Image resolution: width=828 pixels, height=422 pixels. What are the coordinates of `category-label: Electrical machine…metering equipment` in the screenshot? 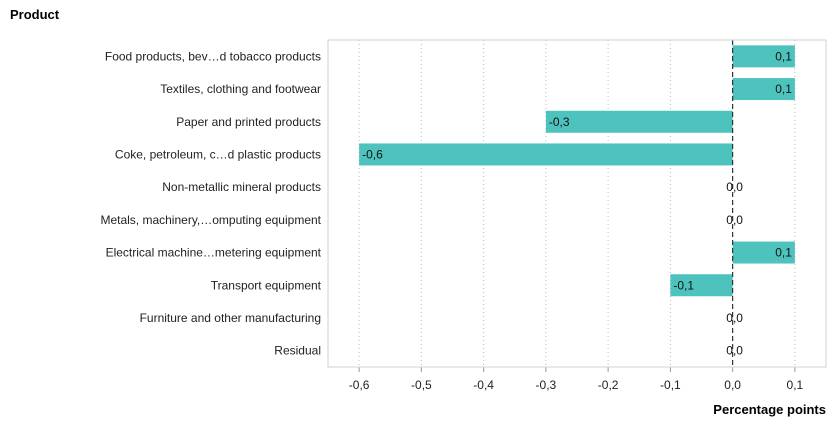 It's located at (214, 253).